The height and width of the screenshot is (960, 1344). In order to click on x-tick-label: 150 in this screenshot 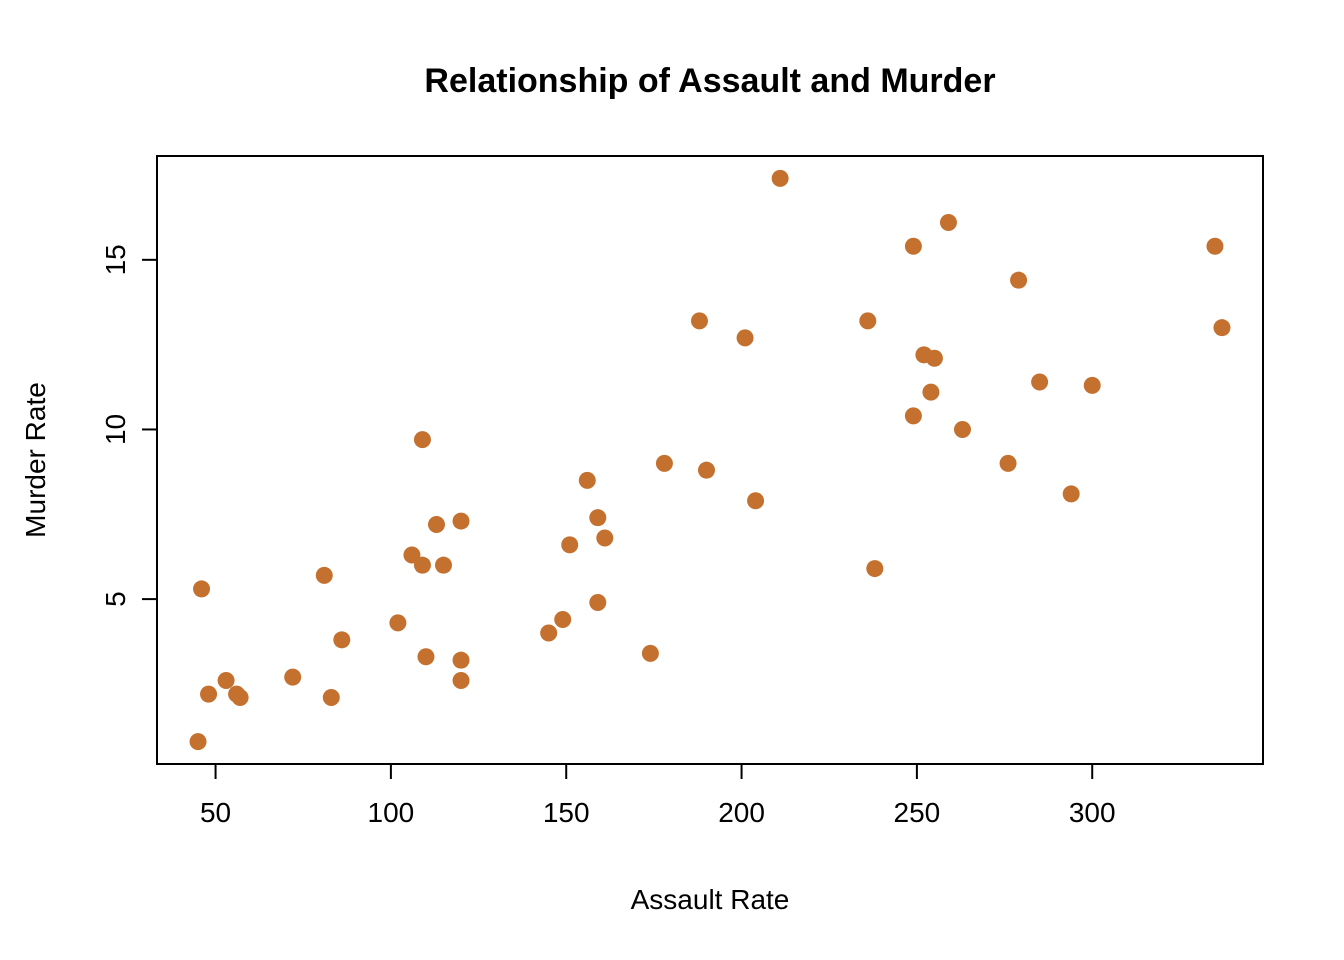, I will do `click(566, 812)`.